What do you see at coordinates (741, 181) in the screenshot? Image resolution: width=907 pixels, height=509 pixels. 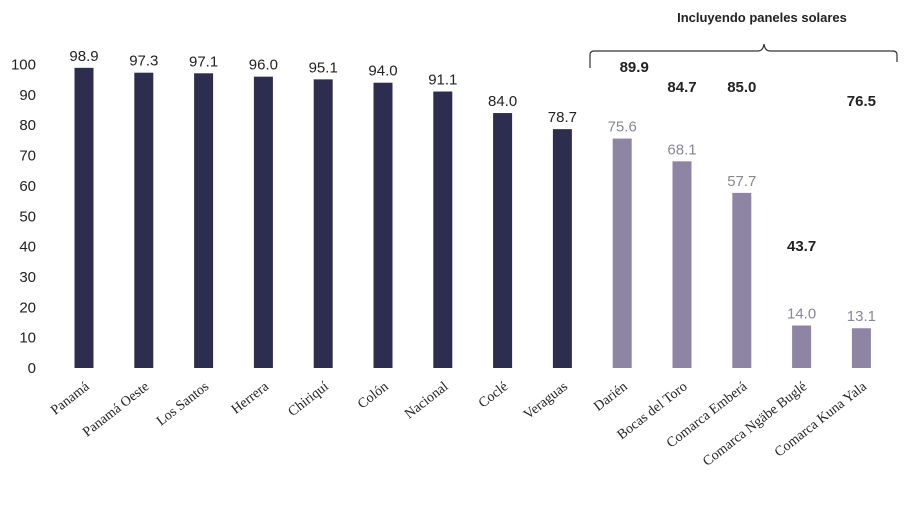 I see `value-label: 57.7` at bounding box center [741, 181].